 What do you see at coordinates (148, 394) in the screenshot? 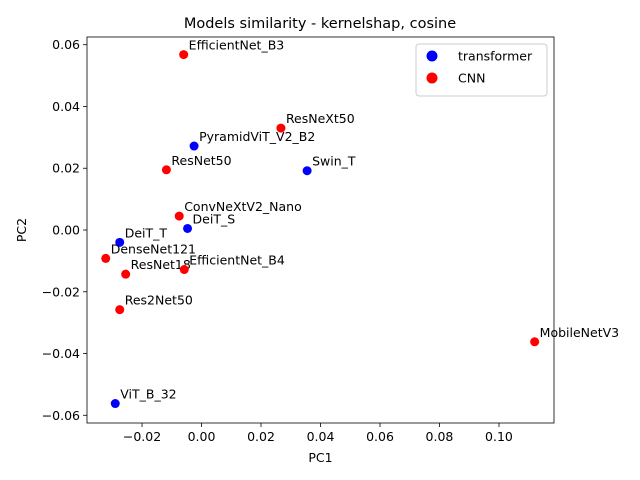
I see `point-label: ViT_B_32` at bounding box center [148, 394].